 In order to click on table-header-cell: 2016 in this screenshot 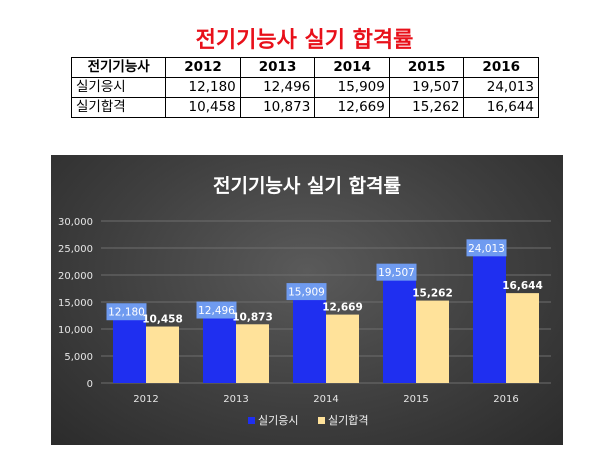, I will do `click(501, 67)`.